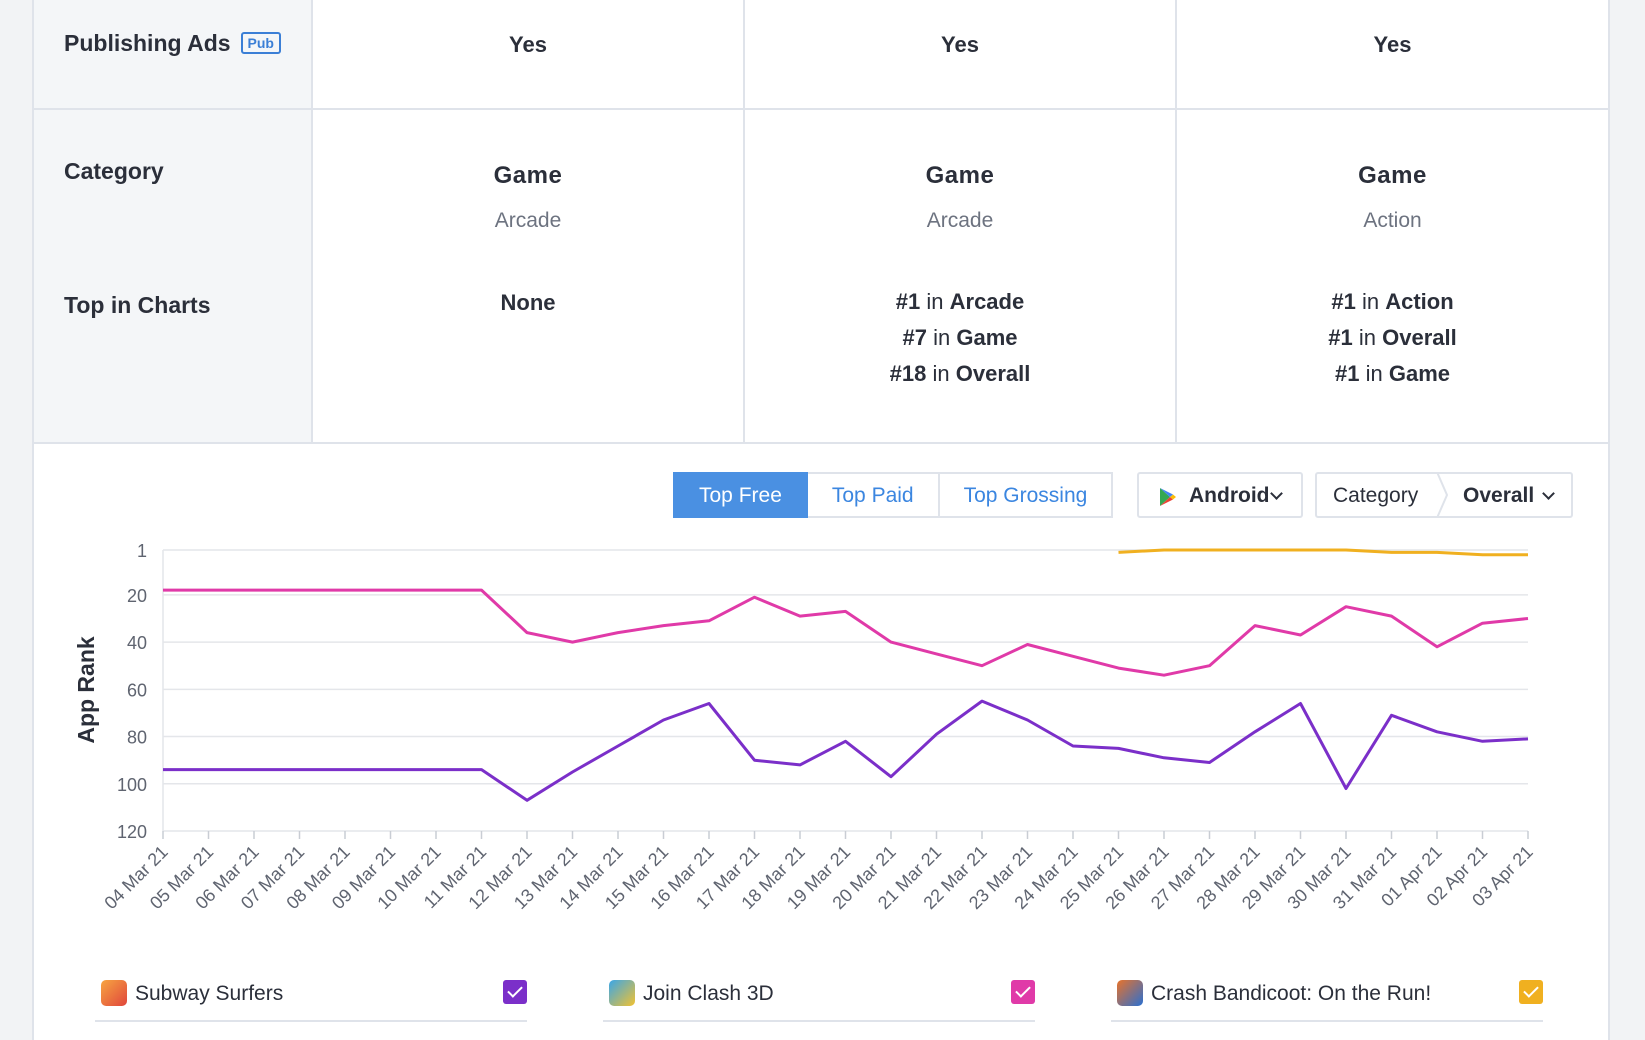 This screenshot has height=1040, width=1645. I want to click on y-tick-label: 40, so click(137, 643).